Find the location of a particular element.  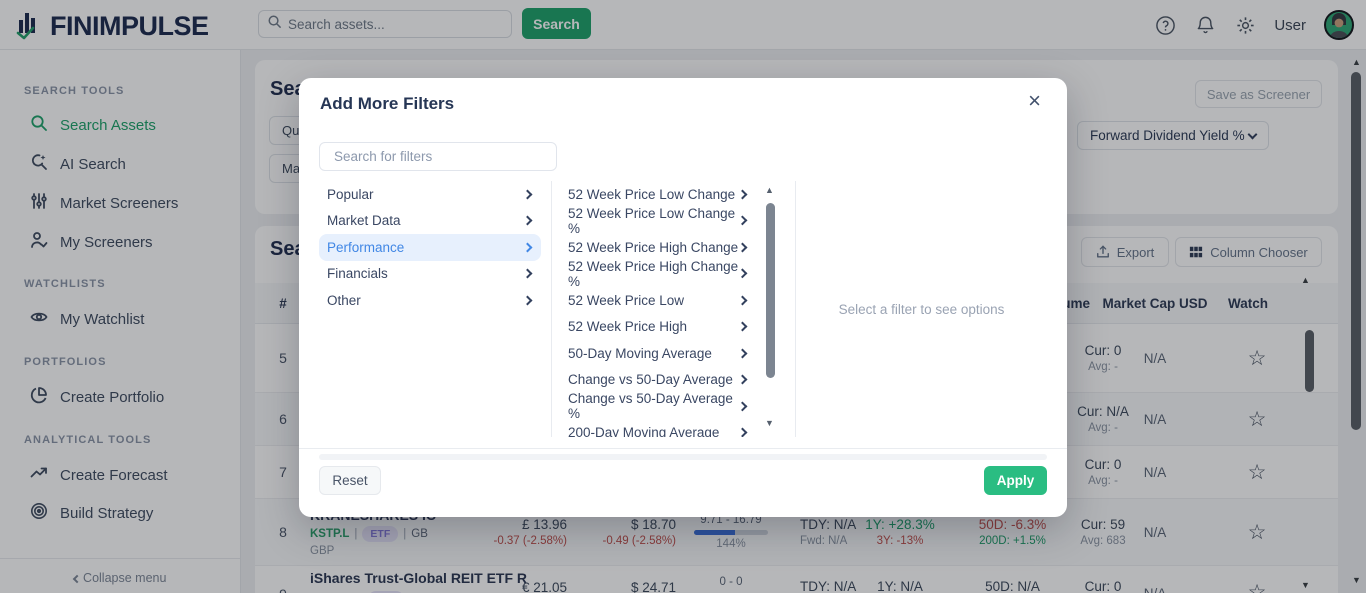

collapse-menu-button: Collapse menu is located at coordinates (120, 571).